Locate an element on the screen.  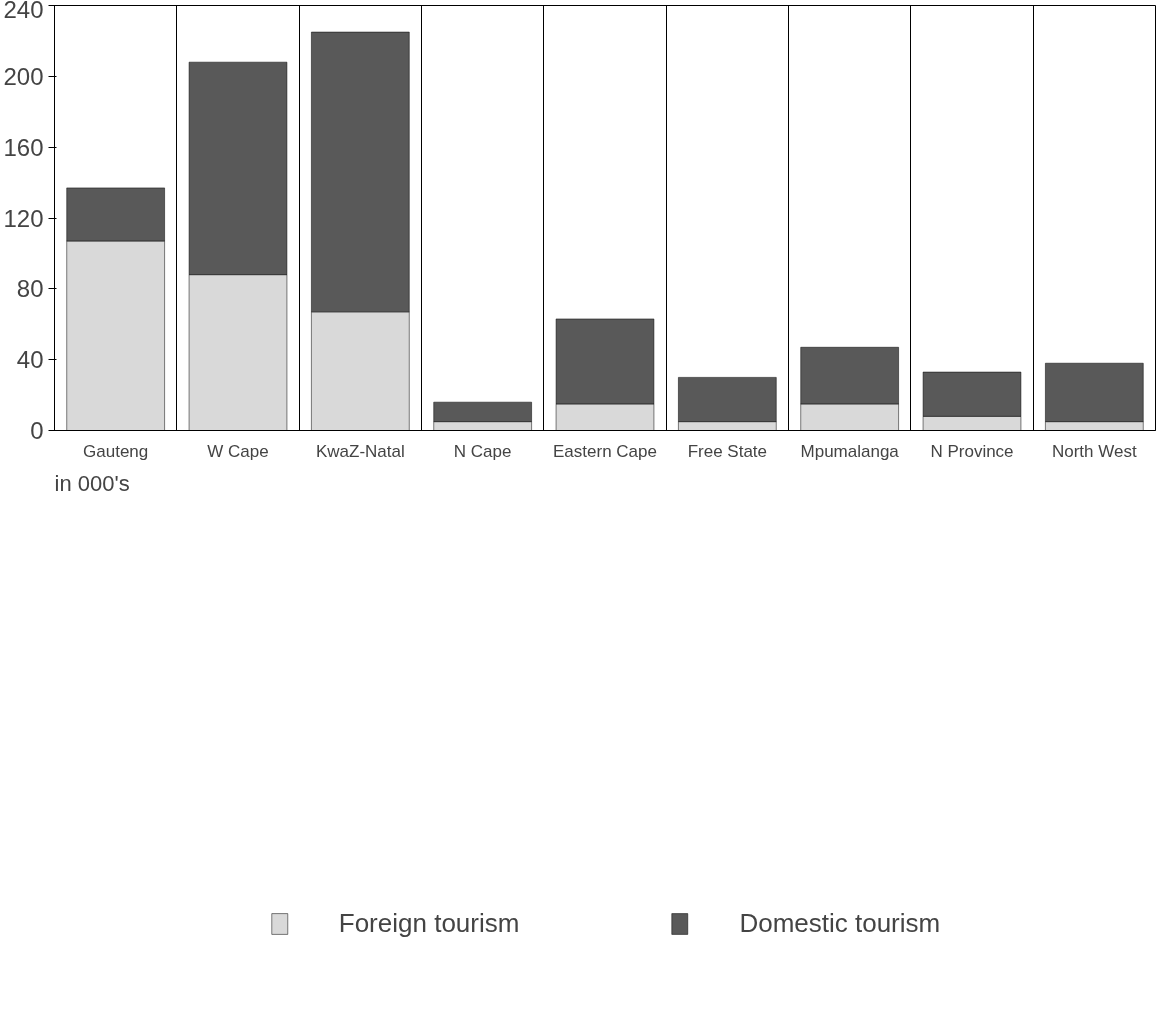
y-tick-label: 120 is located at coordinates (23, 218).